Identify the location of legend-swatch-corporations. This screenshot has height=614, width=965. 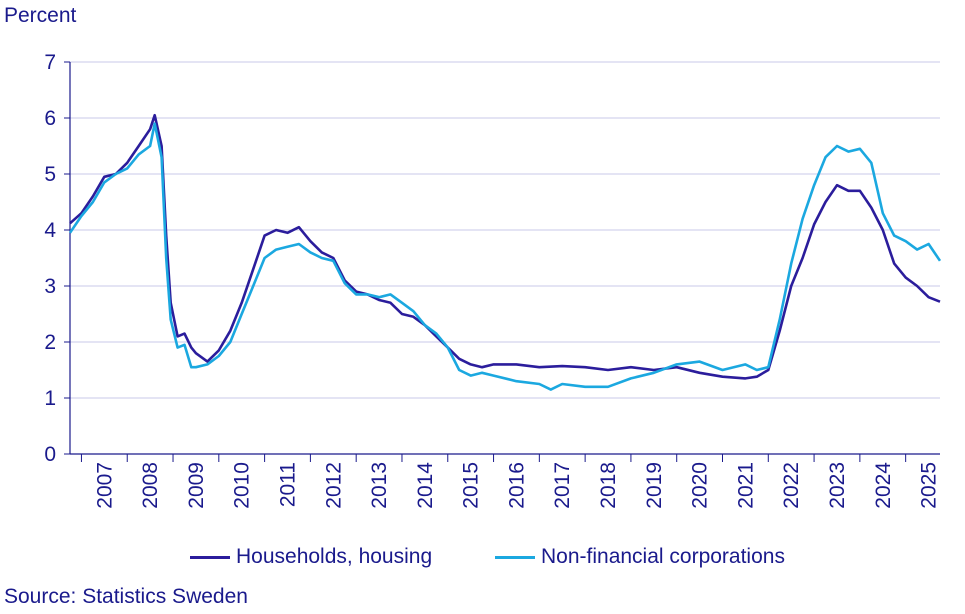
(515, 557).